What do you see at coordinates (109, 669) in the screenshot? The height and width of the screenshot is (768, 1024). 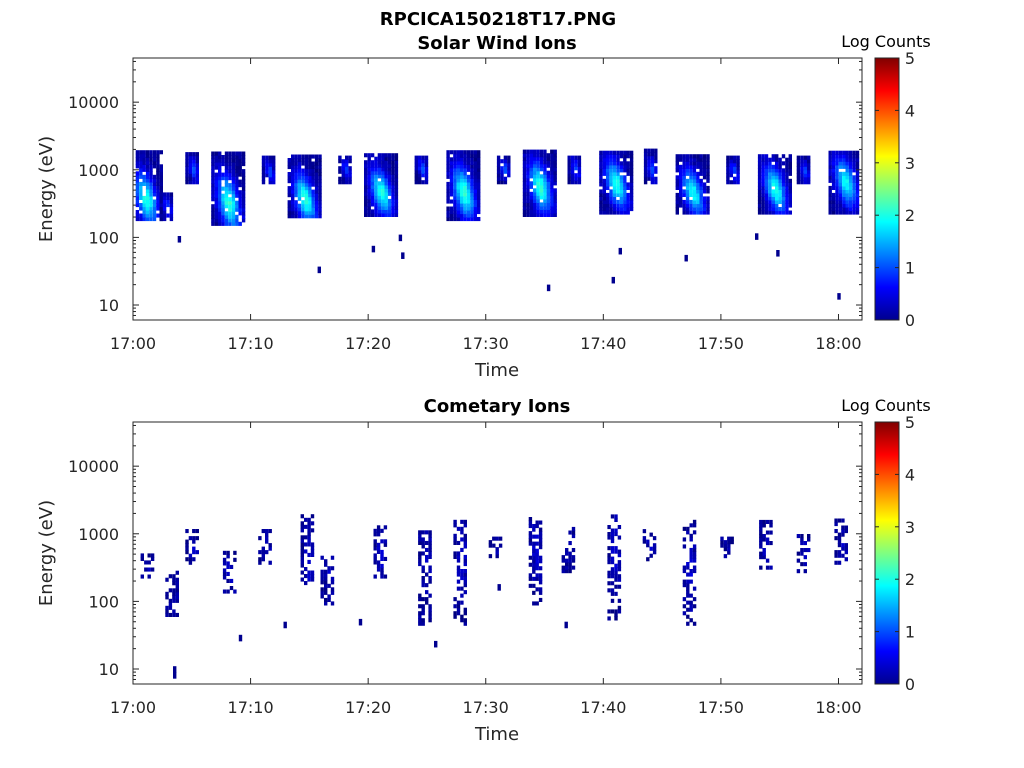 I see `y-tick-label: 10` at bounding box center [109, 669].